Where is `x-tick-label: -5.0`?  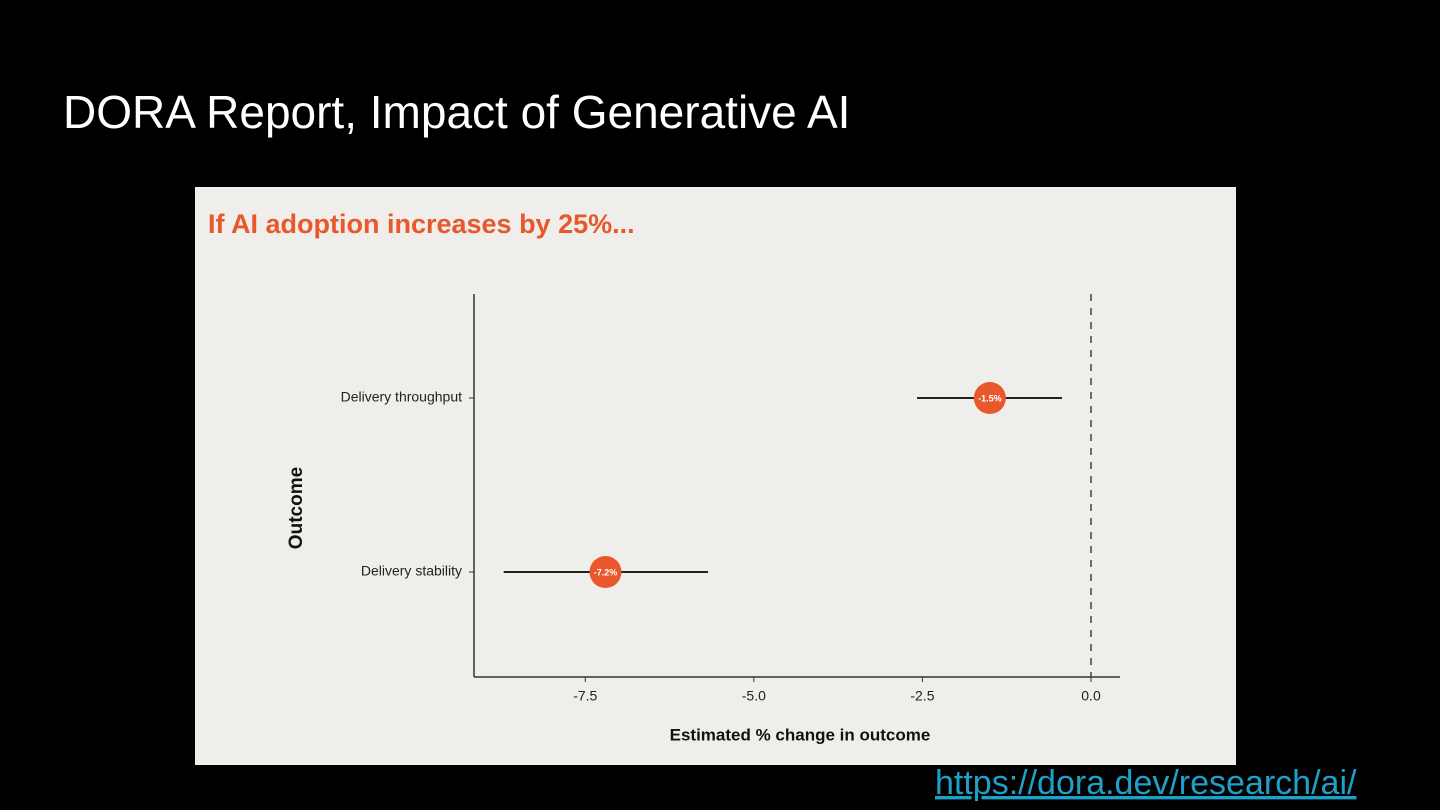 x-tick-label: -5.0 is located at coordinates (754, 696).